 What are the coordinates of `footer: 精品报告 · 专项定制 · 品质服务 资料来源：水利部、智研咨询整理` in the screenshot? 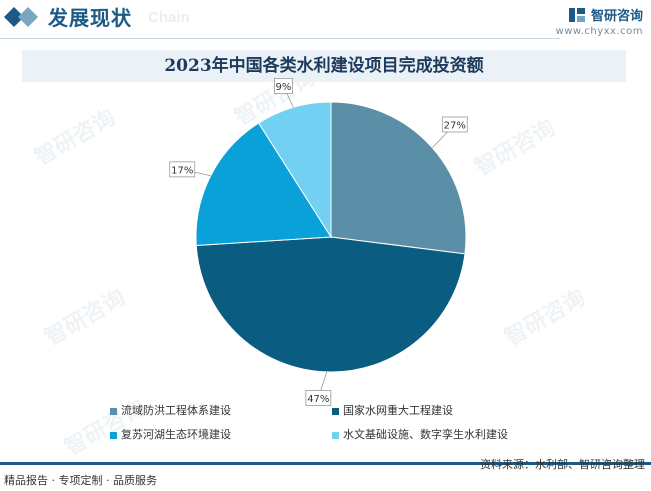 It's located at (325, 474).